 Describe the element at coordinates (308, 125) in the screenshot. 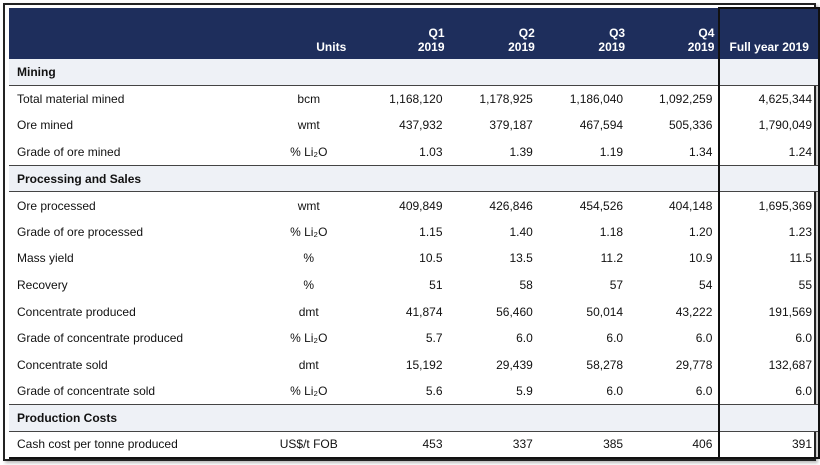

I see `row-units: wmt` at that location.